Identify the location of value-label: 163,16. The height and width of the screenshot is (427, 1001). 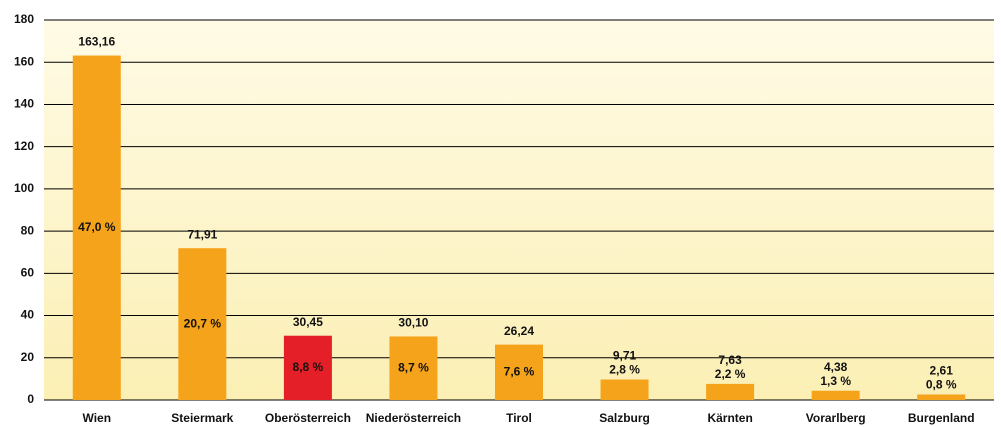
(96, 42).